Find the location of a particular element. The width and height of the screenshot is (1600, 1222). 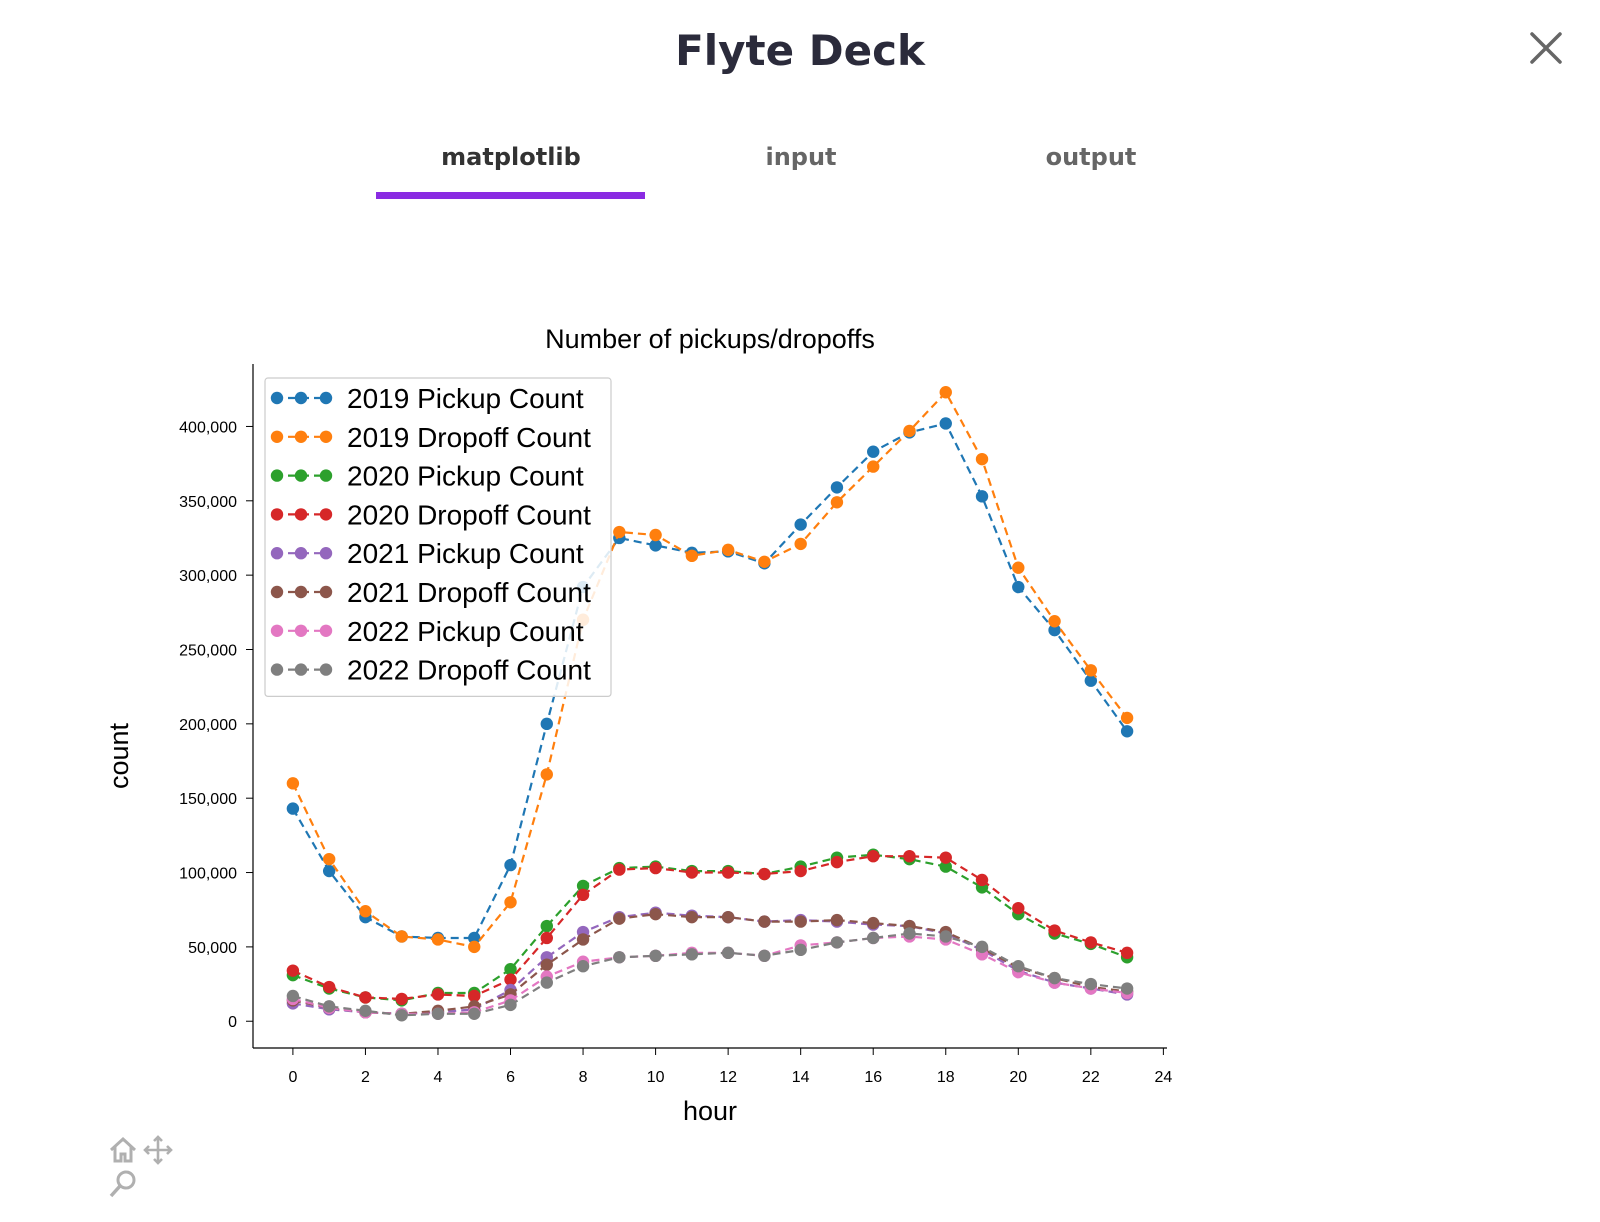

legend-label: 2022 Dropoff Count is located at coordinates (469, 670).